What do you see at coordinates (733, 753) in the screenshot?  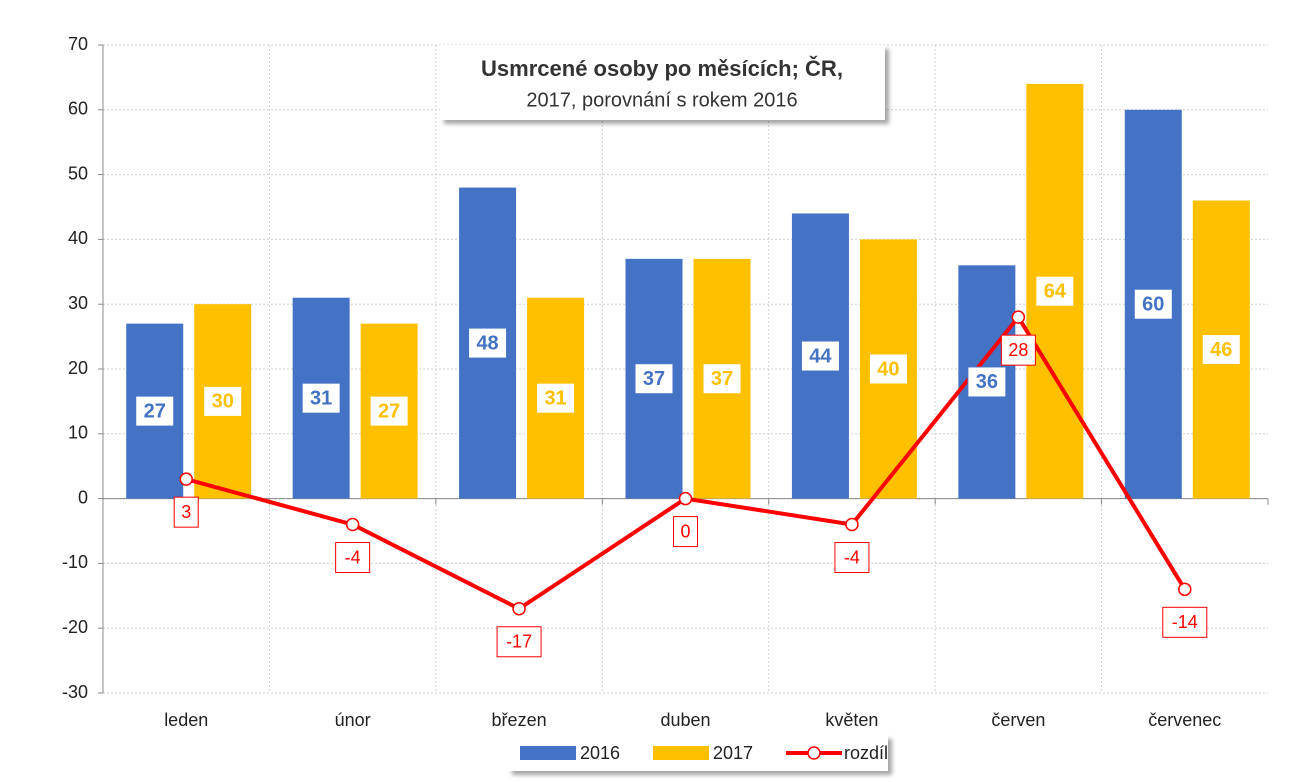 I see `legend-label: 2017` at bounding box center [733, 753].